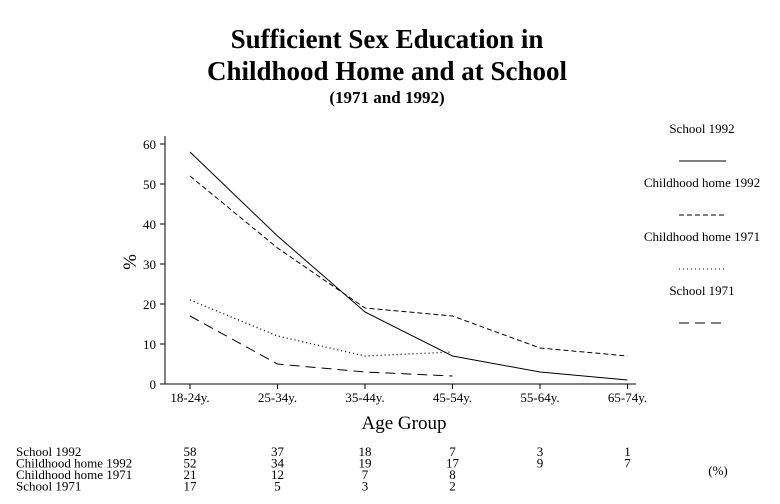  What do you see at coordinates (453, 463) in the screenshot?
I see `table-cell-childhood-home-1992-45-54y: 17` at bounding box center [453, 463].